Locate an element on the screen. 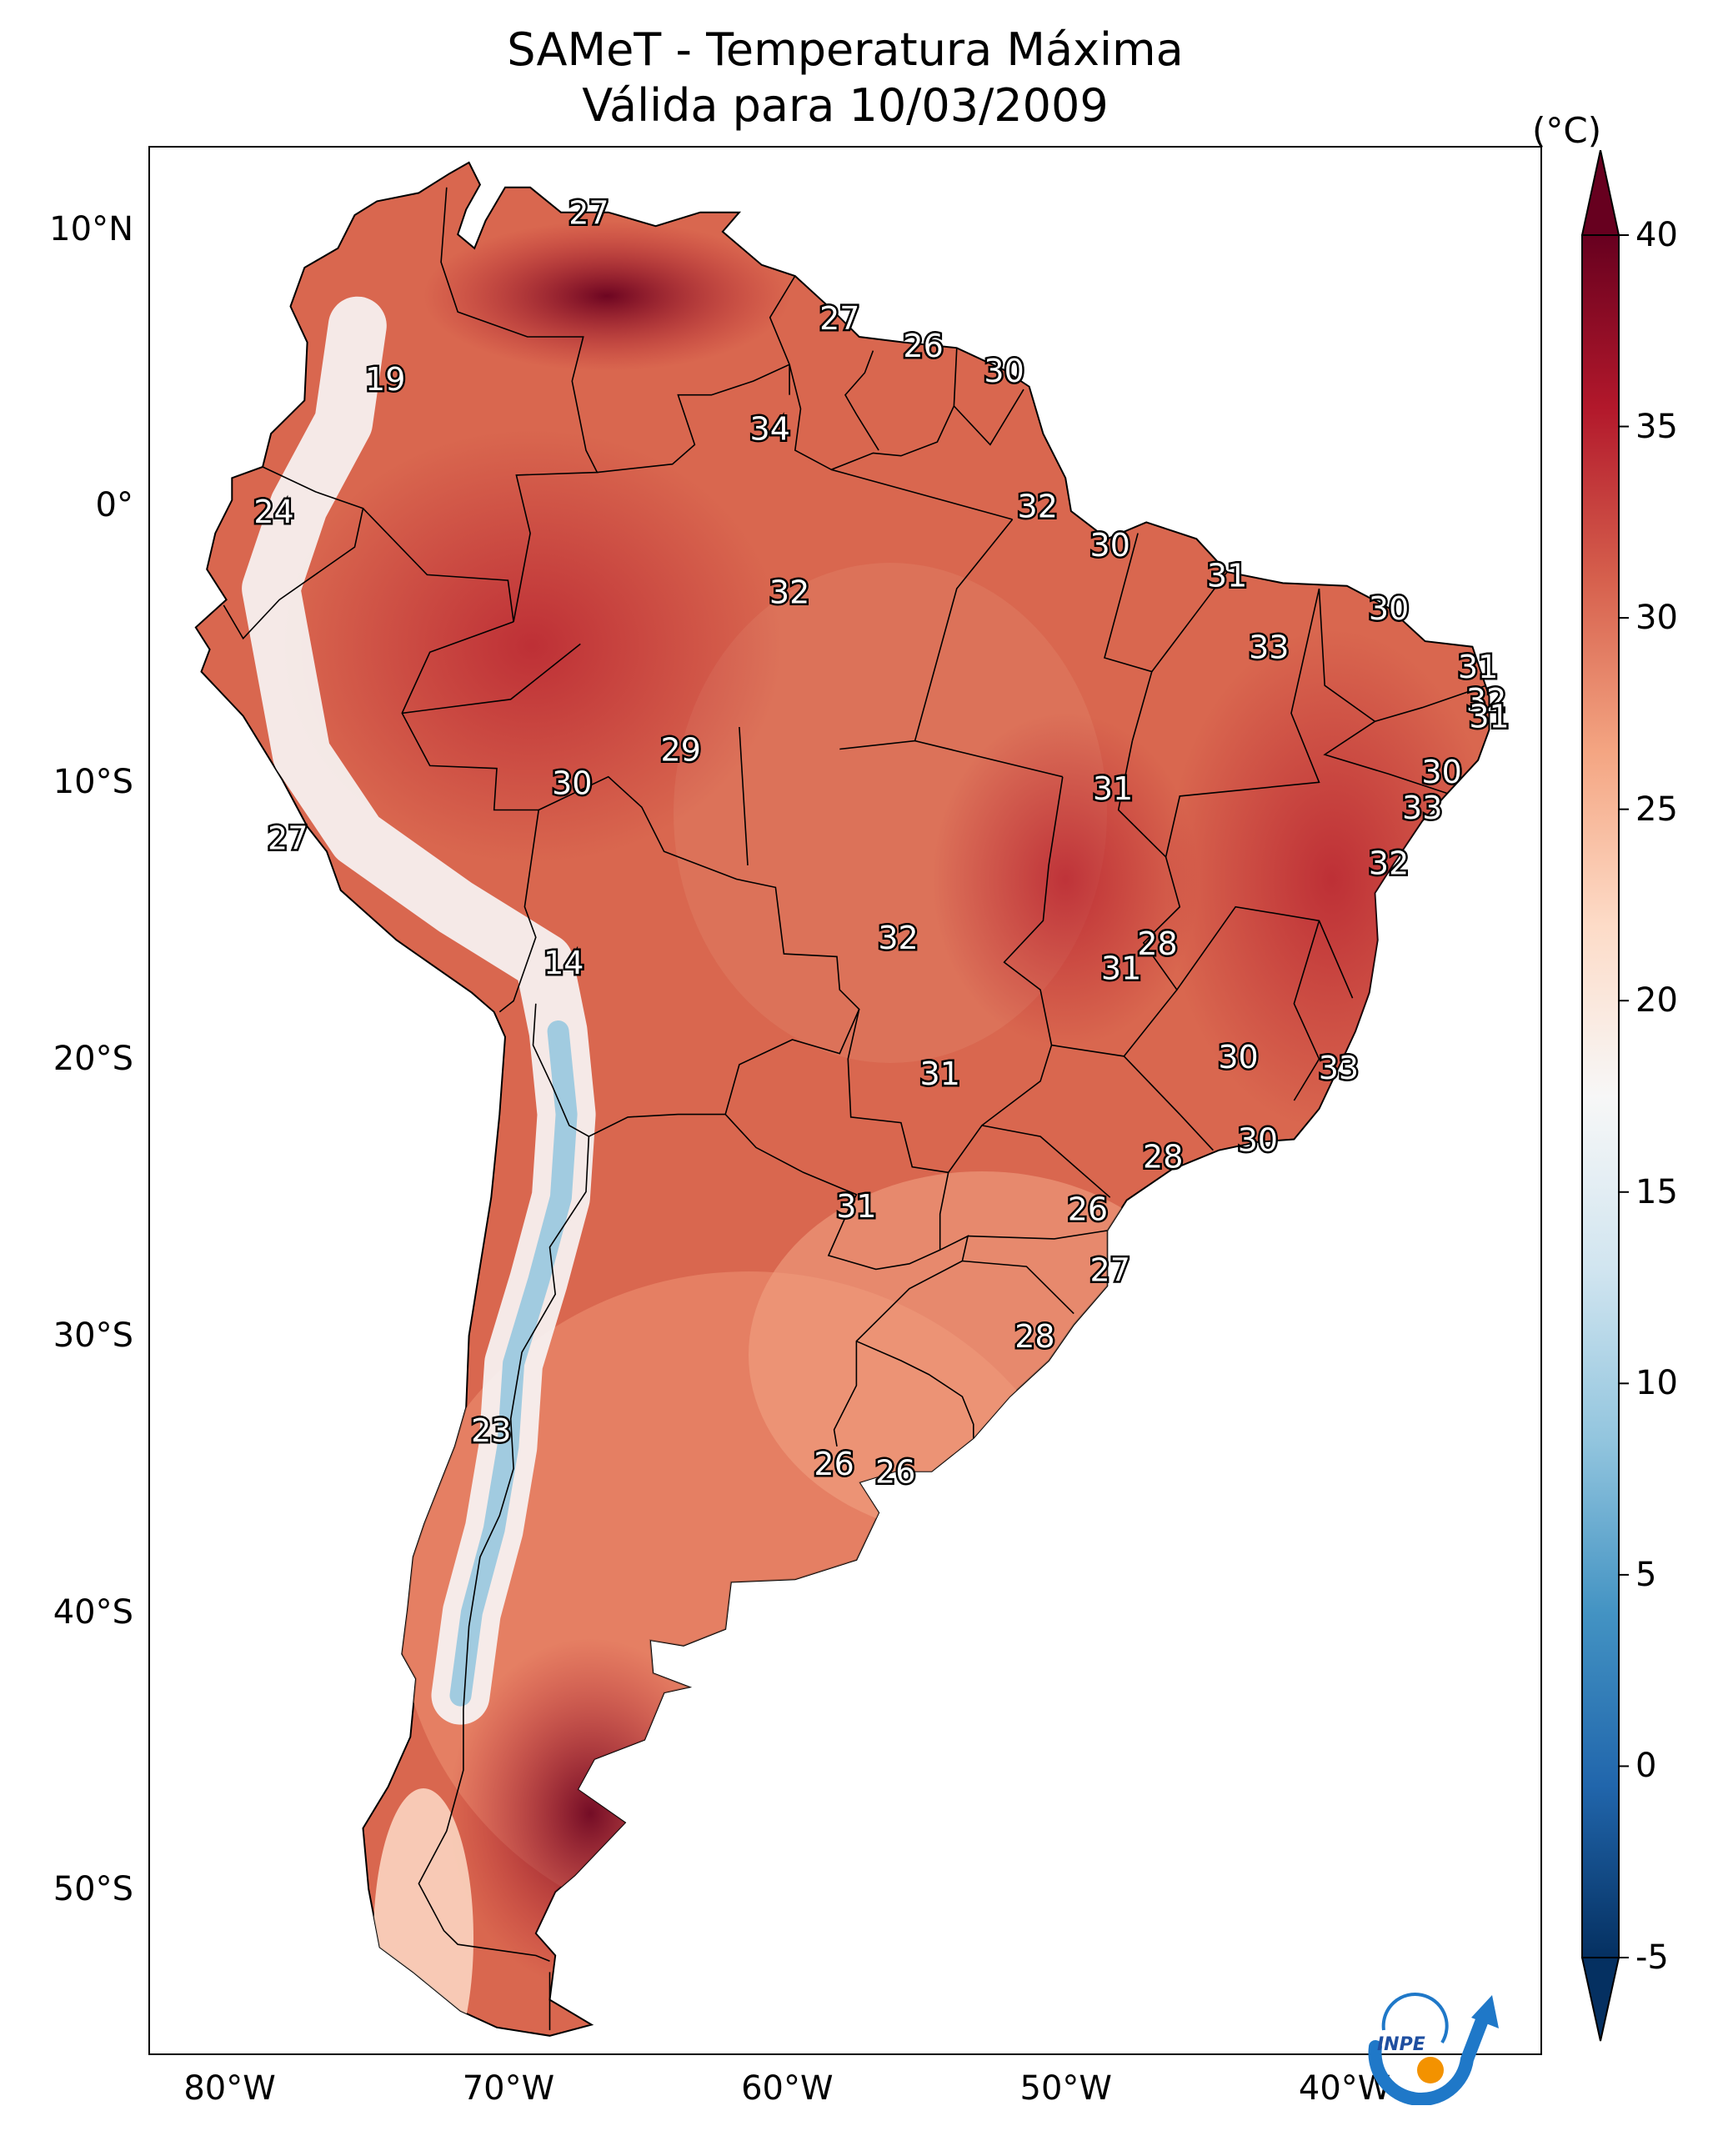 This screenshot has width=1723, height=2156. latitude-tick-label: 10°S is located at coordinates (93, 782).